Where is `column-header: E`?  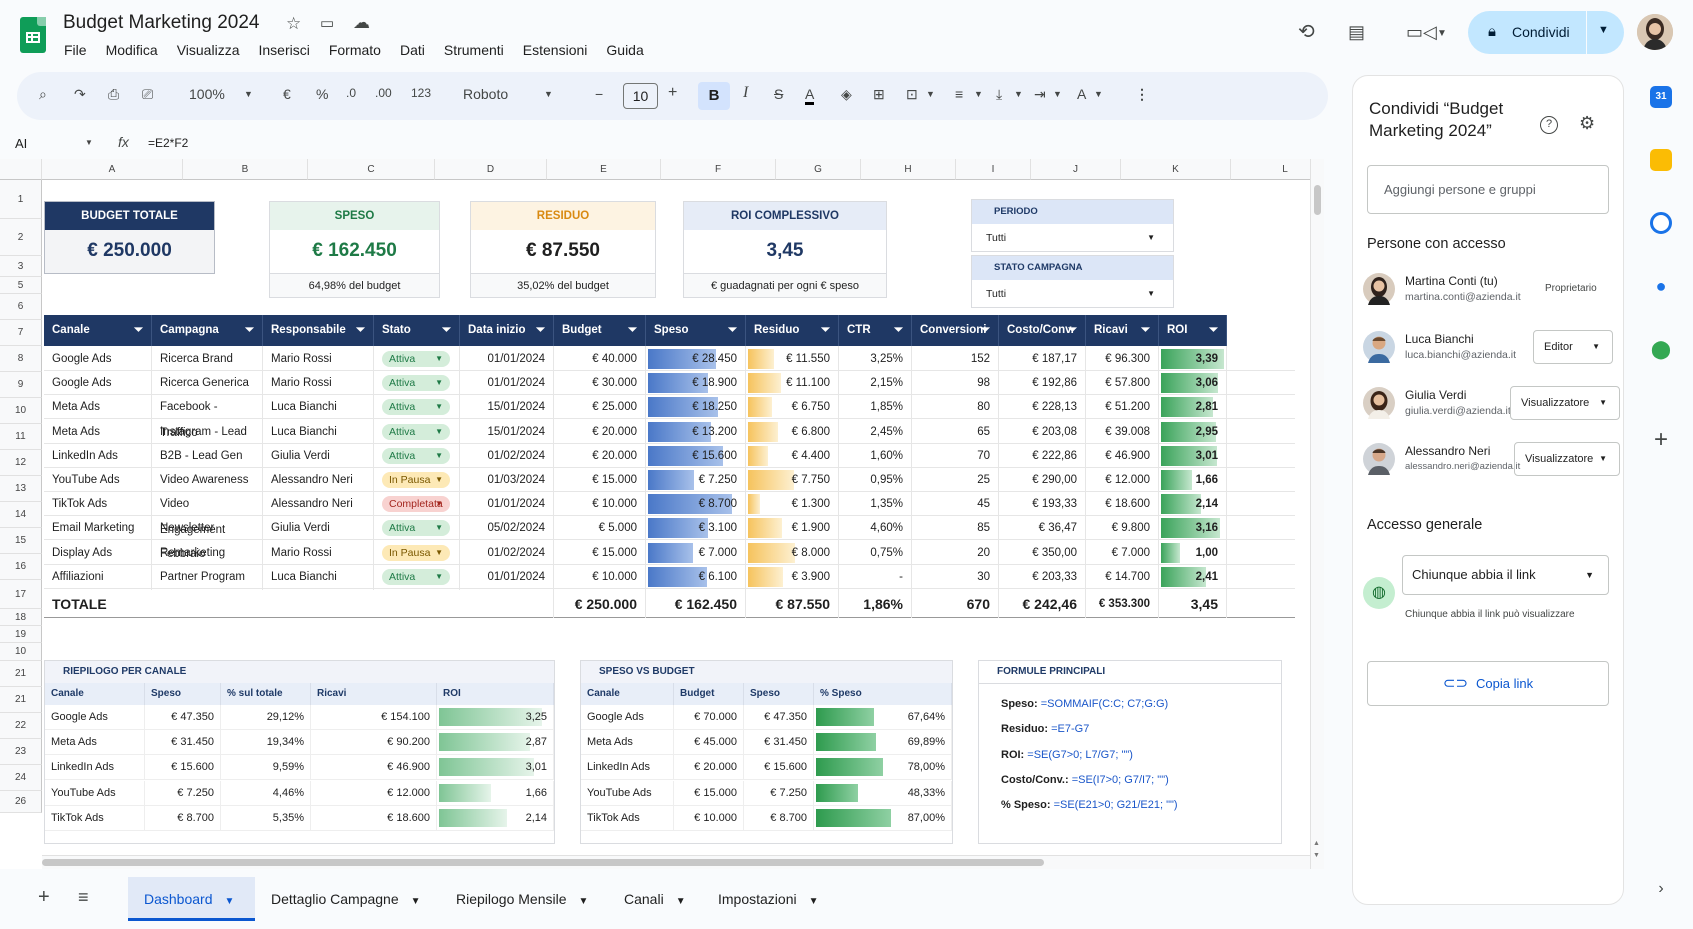
column-header: E is located at coordinates (604, 169).